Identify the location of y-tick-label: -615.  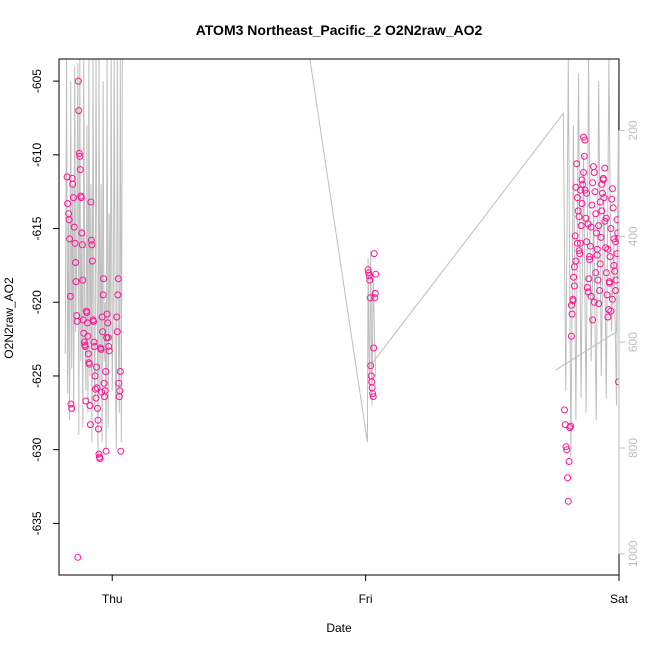
(37, 228).